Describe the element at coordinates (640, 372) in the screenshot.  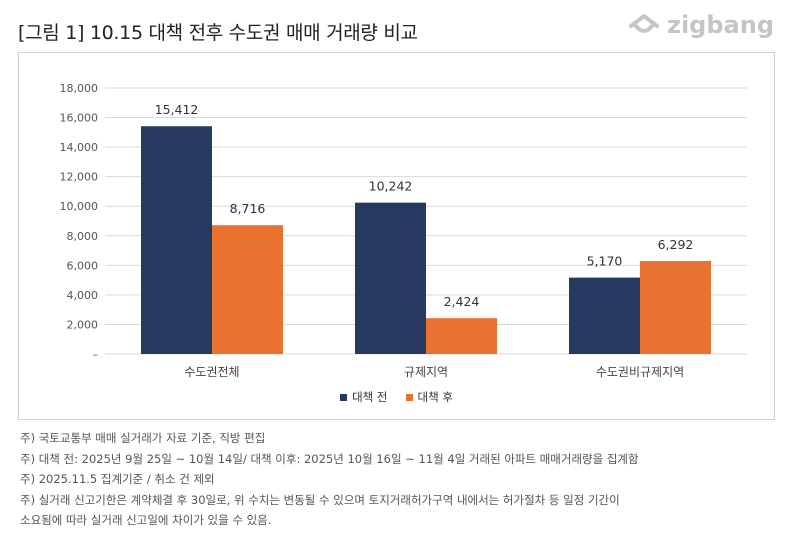
I see `x-tick-label: 수도권비규제지역` at that location.